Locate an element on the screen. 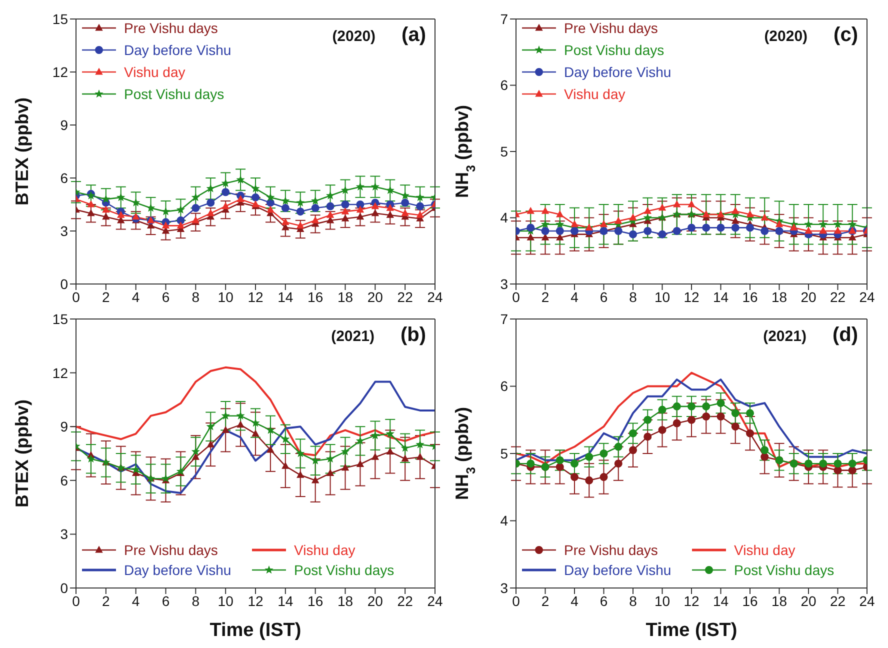 This screenshot has height=648, width=888. annotation: (d) is located at coordinates (845, 335).